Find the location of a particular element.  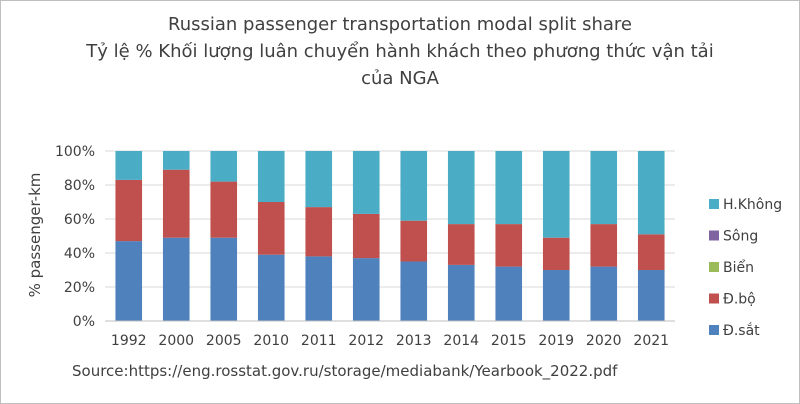

legend-label: Đ.sắt is located at coordinates (741, 330).